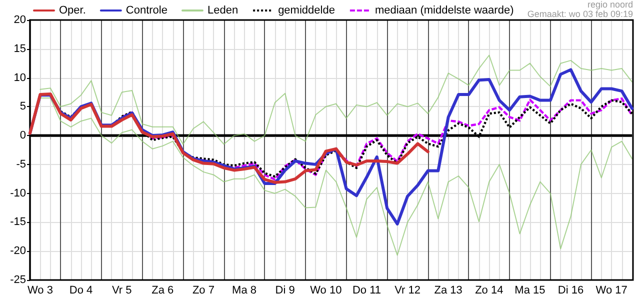 The width and height of the screenshot is (635, 300). What do you see at coordinates (81, 290) in the screenshot?
I see `x-tick-label: Do 4` at bounding box center [81, 290].